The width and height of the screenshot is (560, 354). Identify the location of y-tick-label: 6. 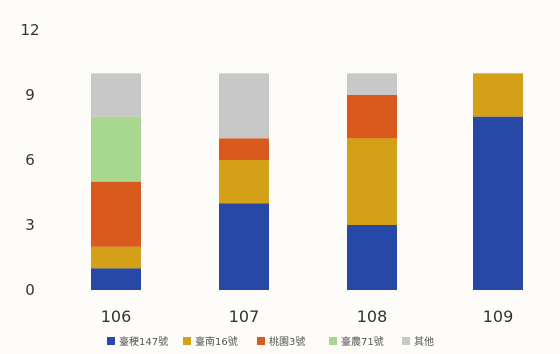
(30, 160).